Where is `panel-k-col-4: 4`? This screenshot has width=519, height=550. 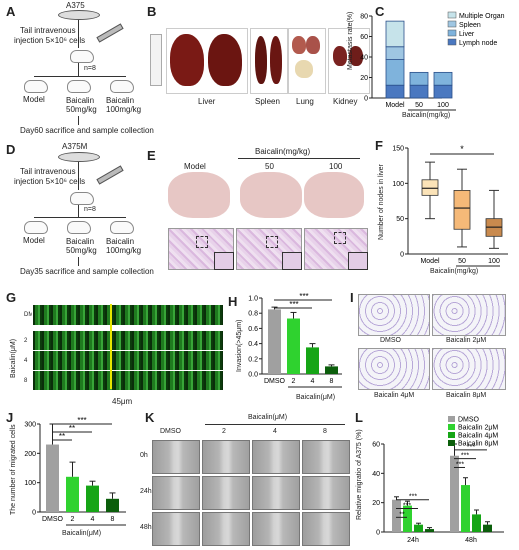
panel-k-col-4: 4 is located at coordinates (275, 431).